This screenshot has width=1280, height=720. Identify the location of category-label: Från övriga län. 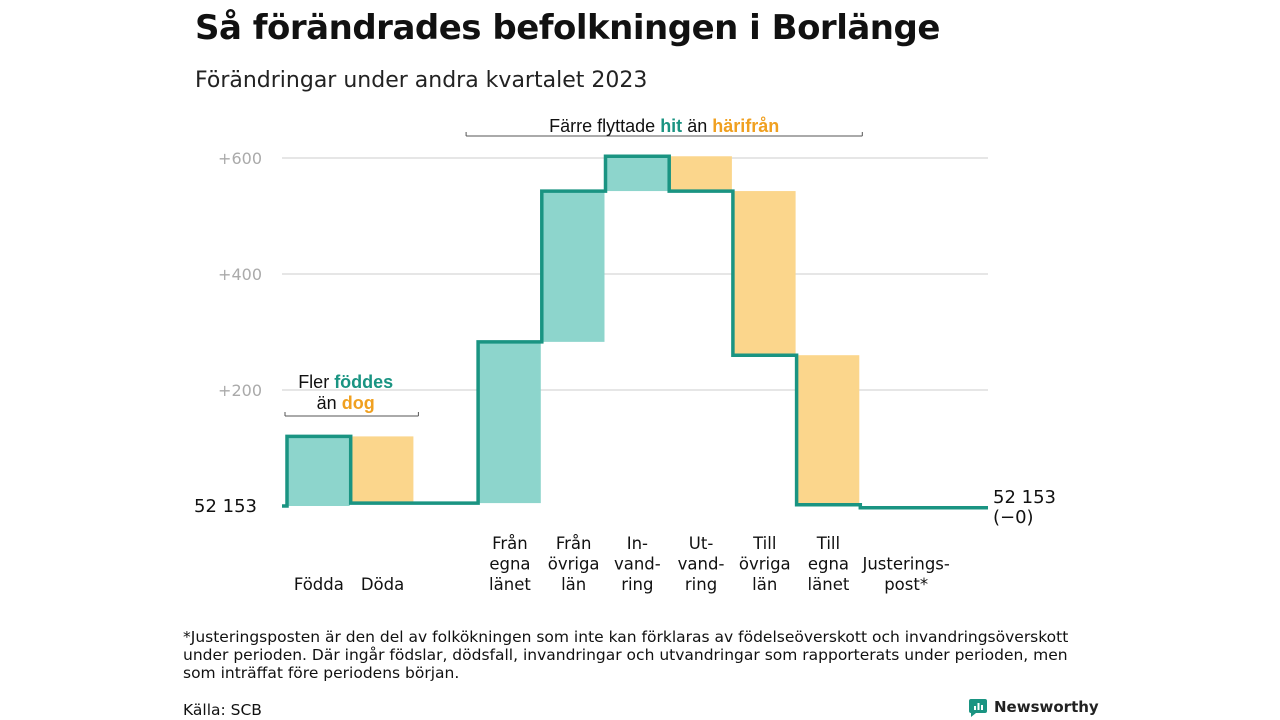
(574, 564).